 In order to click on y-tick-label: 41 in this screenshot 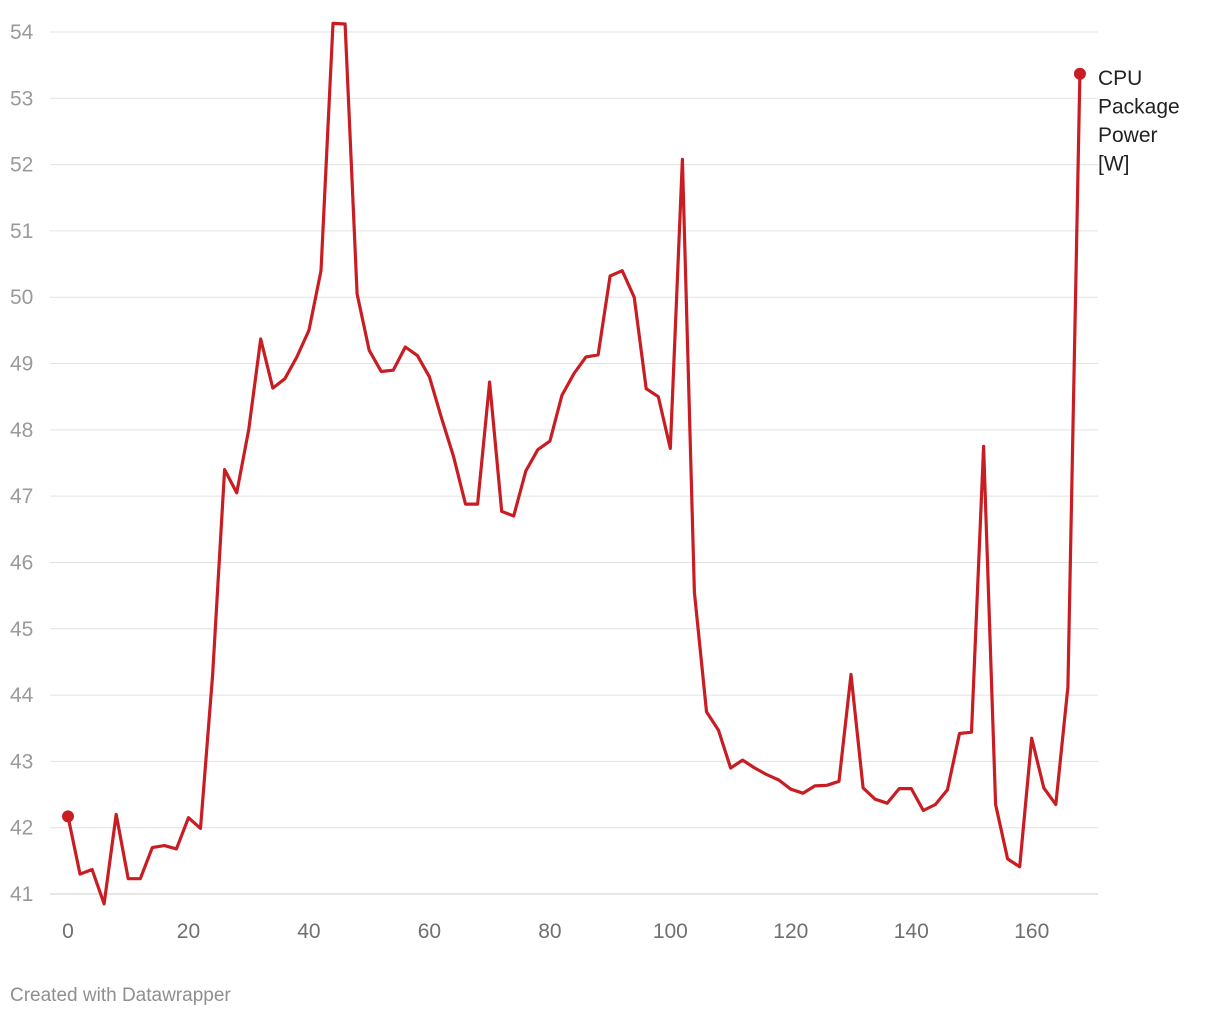, I will do `click(21, 894)`.